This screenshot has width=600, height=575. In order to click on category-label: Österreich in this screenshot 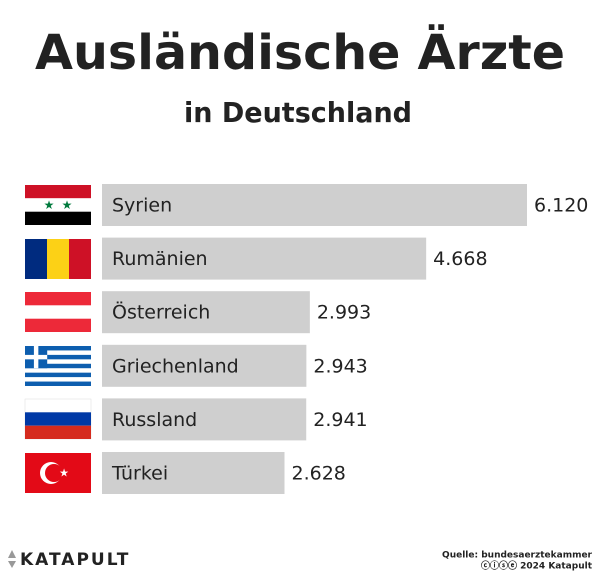, I will do `click(161, 312)`.